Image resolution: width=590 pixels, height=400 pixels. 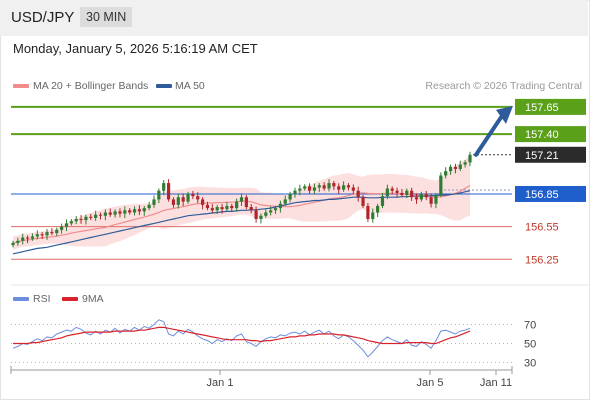 I want to click on legend-ma50-swatch, so click(x=164, y=86).